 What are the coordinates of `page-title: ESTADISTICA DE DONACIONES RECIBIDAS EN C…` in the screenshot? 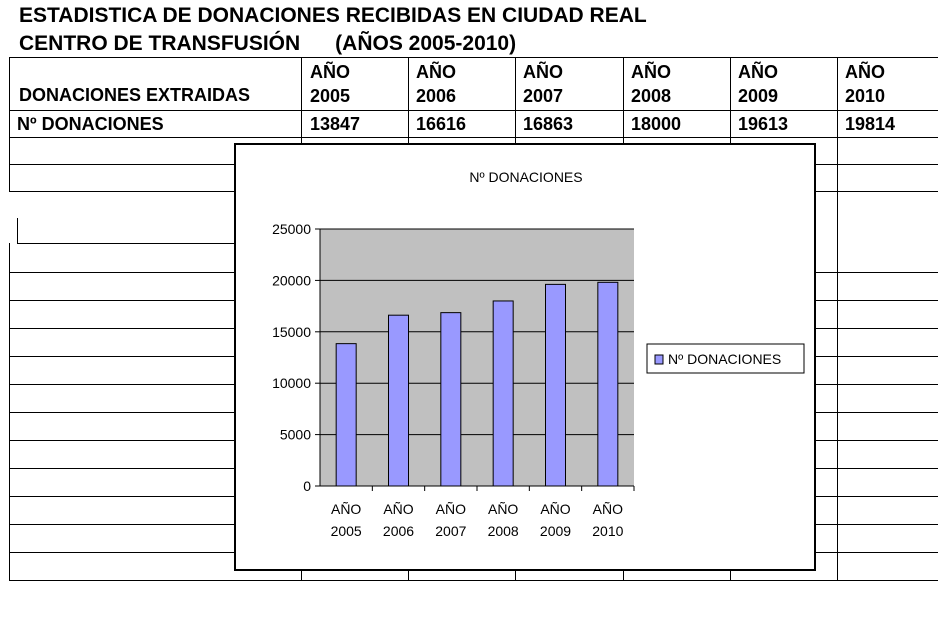 It's located at (333, 15).